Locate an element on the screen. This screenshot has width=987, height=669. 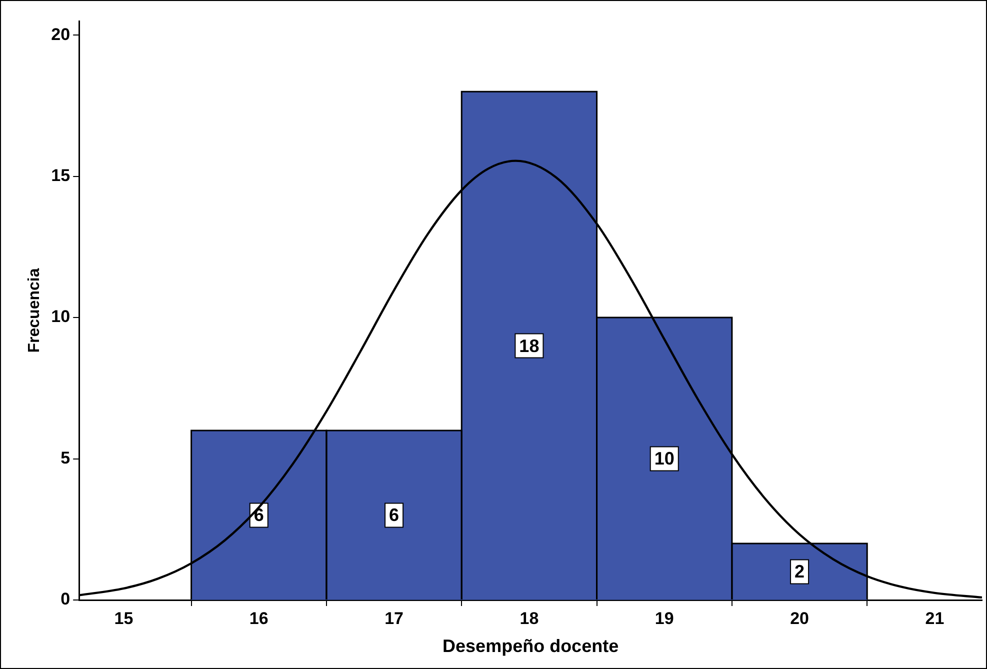
y-axis-title: Frecuencia is located at coordinates (35, 310).